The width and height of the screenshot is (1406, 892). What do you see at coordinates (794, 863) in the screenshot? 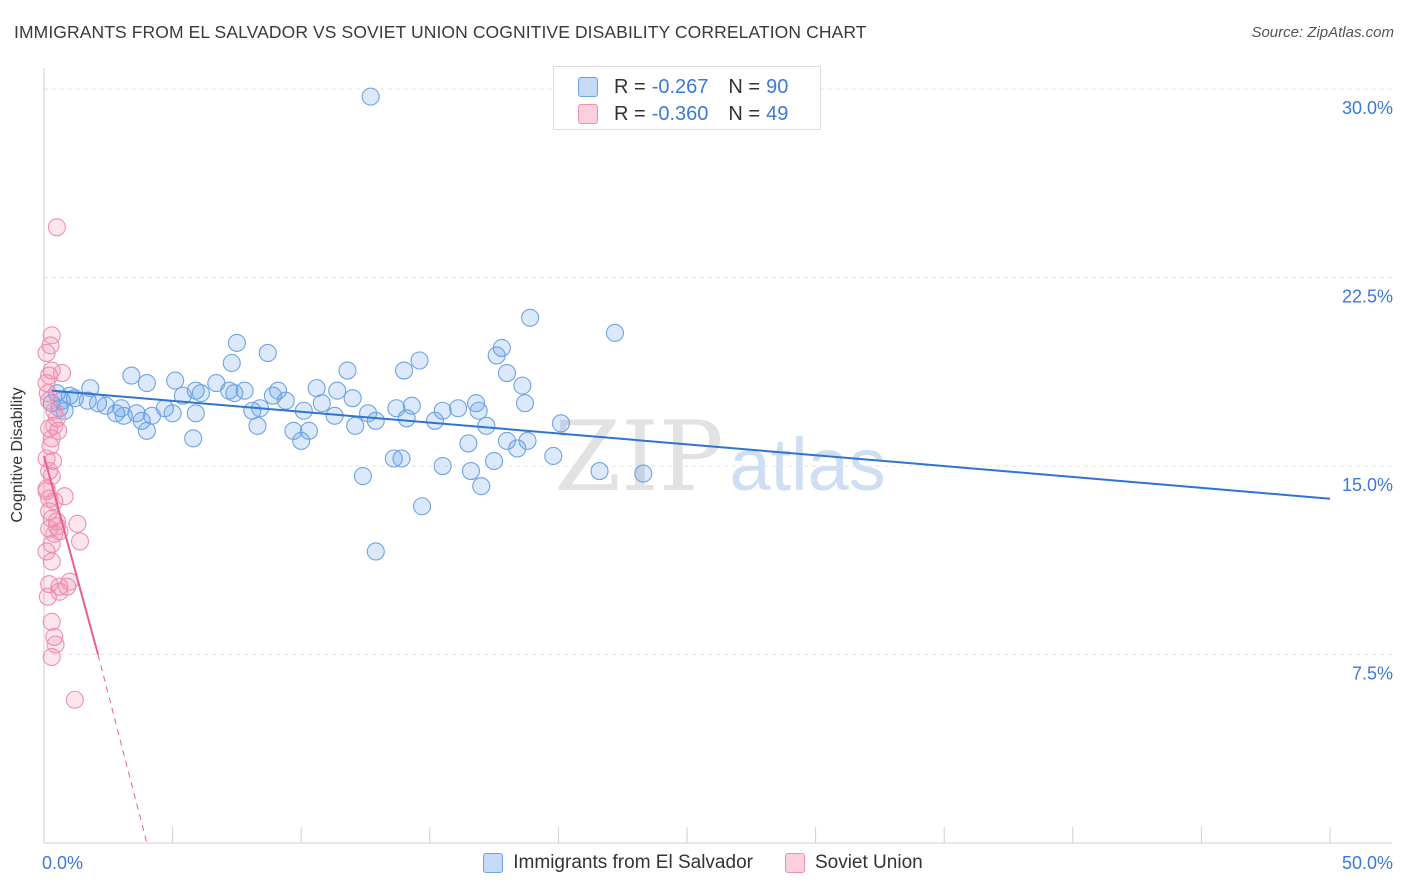
I see `legend-swatch-pink` at bounding box center [794, 863].